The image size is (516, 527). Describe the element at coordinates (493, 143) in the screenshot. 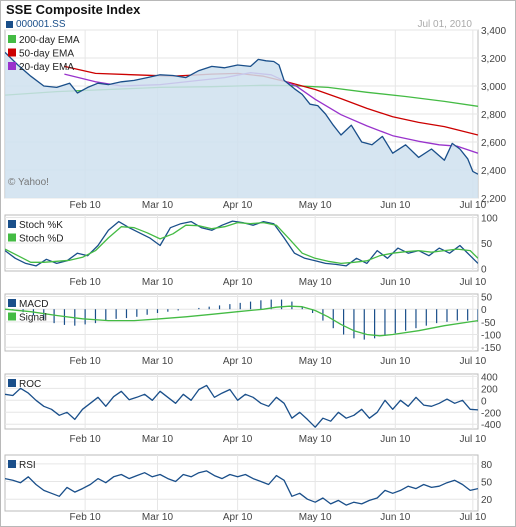

I see `y-tick-label: 2,600` at that location.